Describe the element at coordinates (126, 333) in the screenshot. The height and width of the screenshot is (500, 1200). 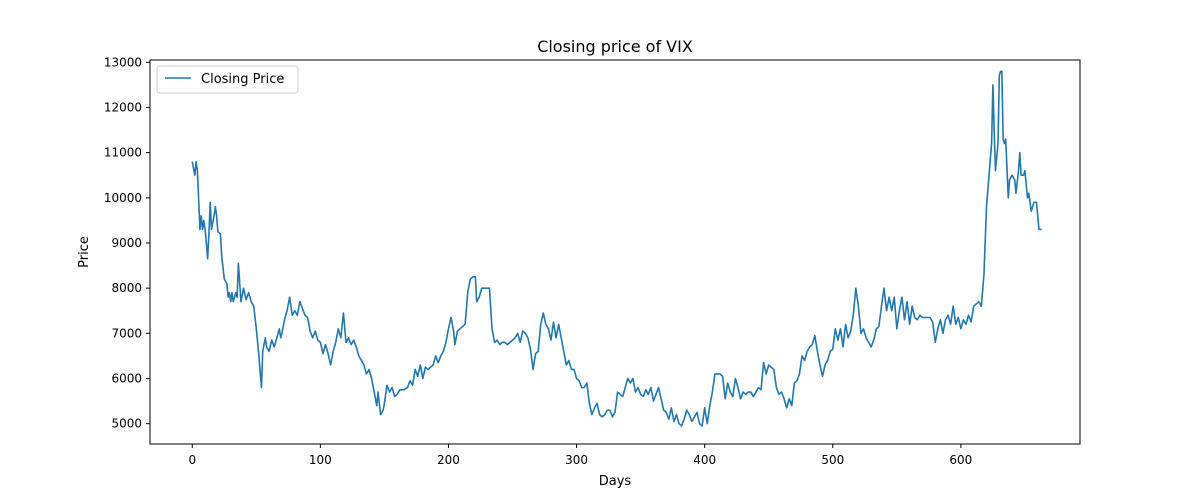
I see `y-tick-label: 7000` at that location.